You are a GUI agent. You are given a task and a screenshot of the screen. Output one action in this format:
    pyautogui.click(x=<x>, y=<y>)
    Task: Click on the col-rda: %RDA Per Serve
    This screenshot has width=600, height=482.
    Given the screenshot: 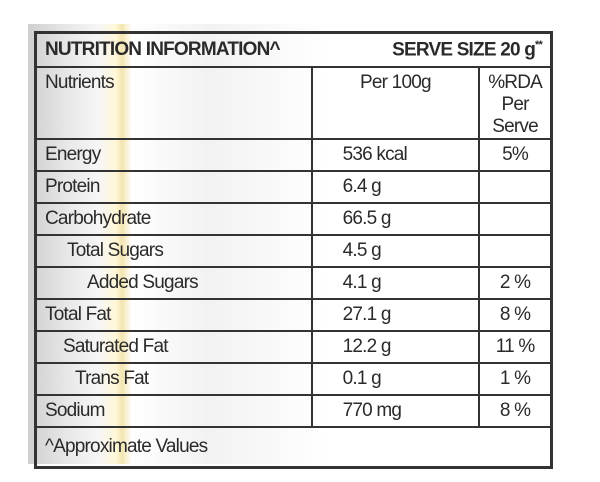 What is the action you would take?
    pyautogui.click(x=515, y=103)
    